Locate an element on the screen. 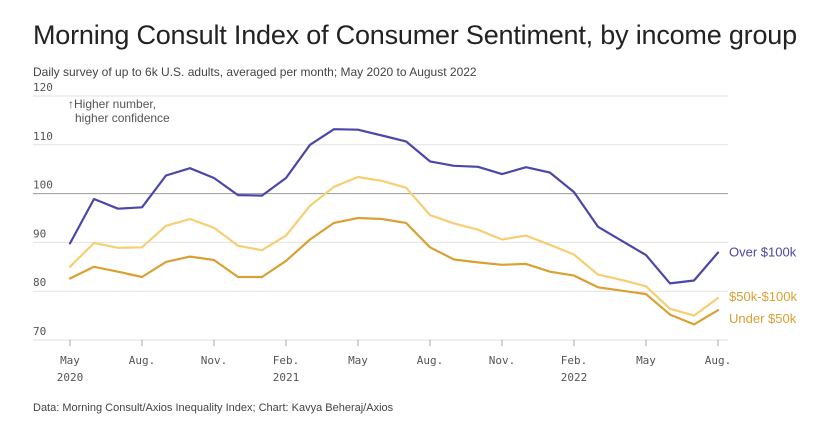  y-tick-label: 110 is located at coordinates (43, 136).